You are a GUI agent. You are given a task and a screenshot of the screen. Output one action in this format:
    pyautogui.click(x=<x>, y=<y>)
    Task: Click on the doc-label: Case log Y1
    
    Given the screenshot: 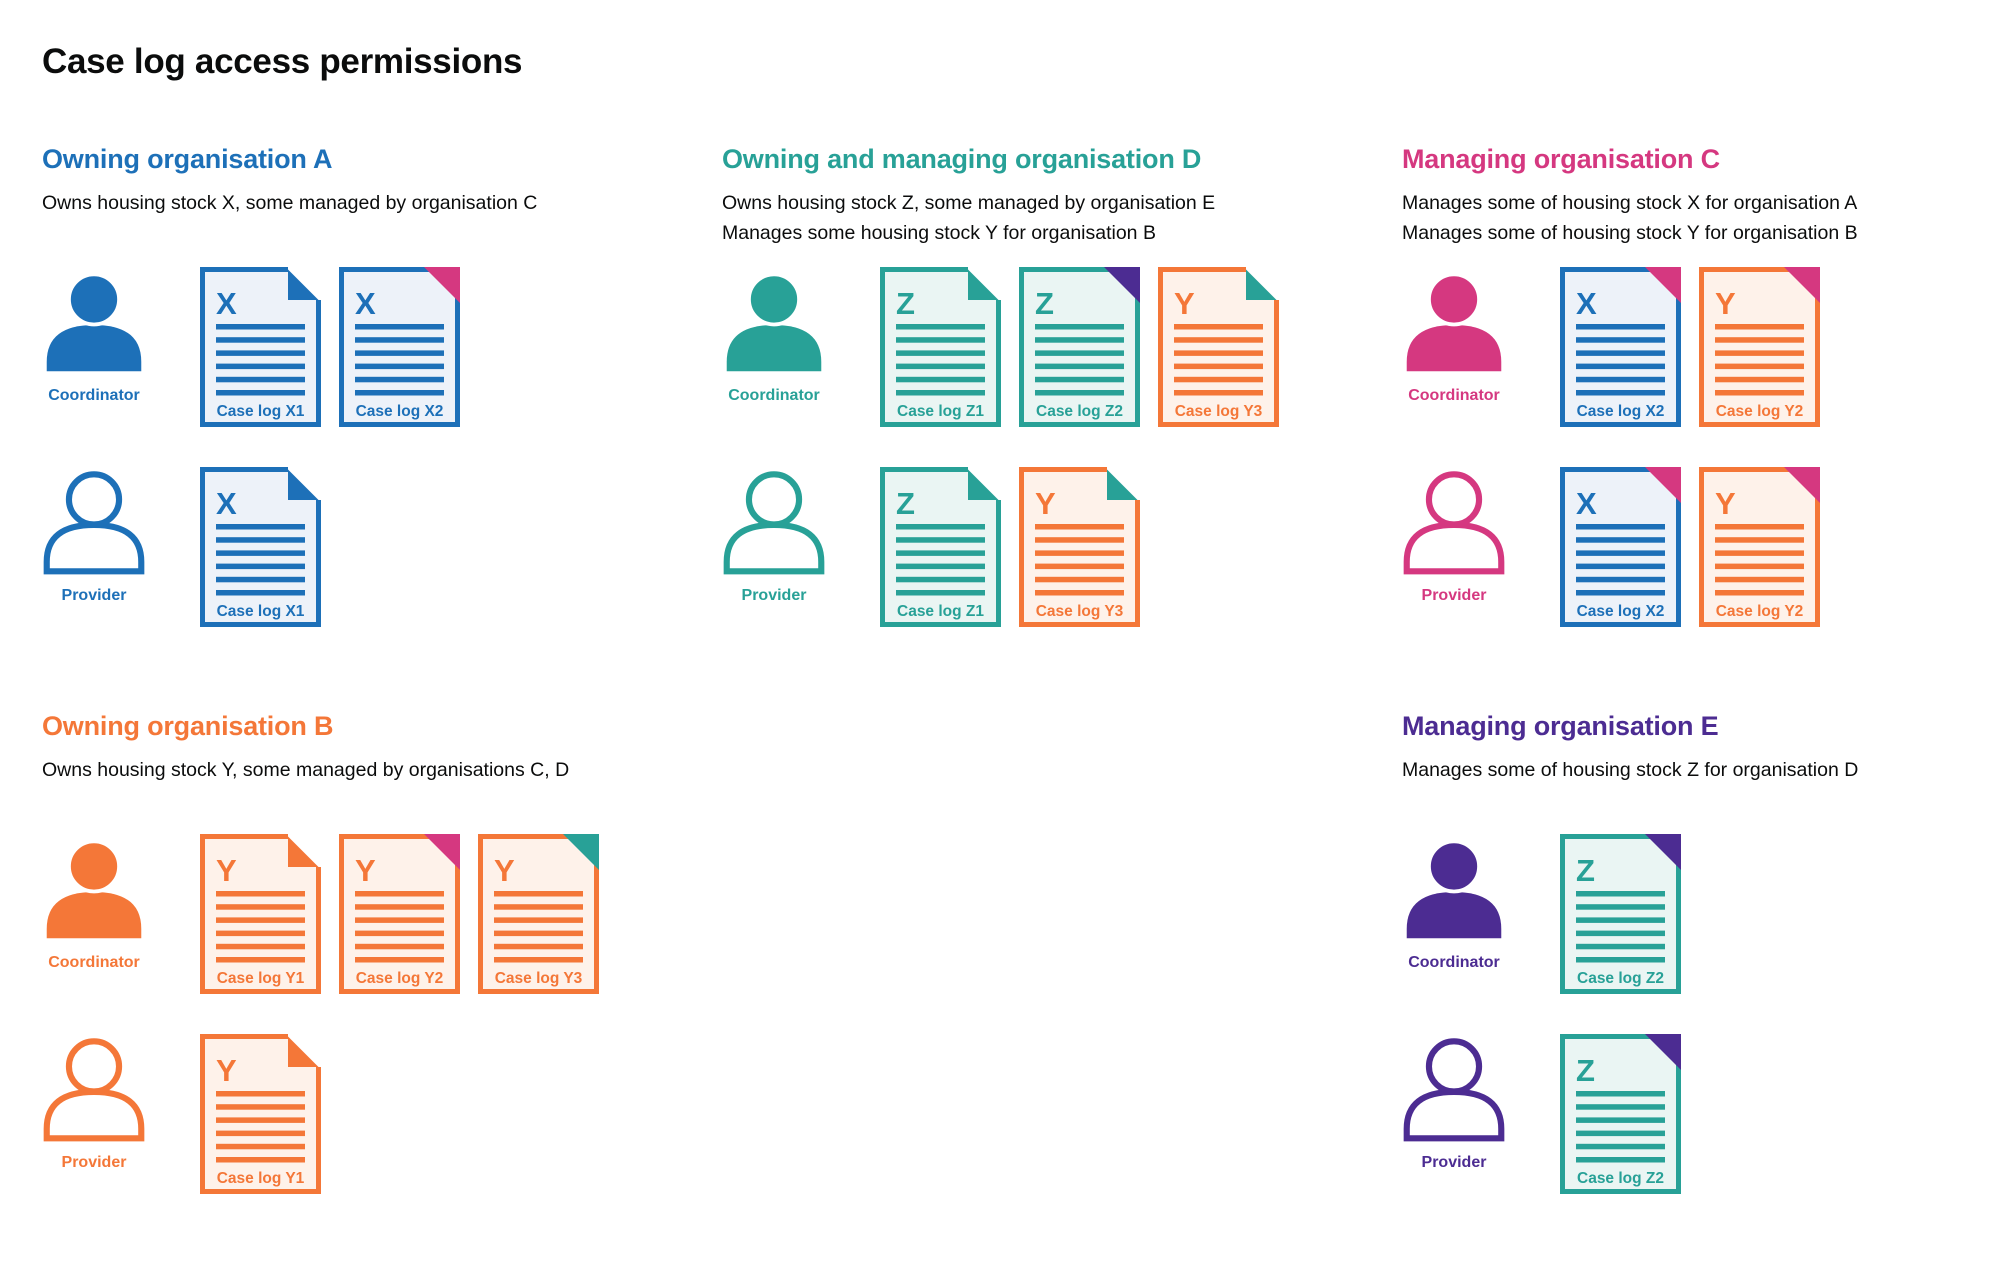 What is the action you would take?
    pyautogui.click(x=261, y=1178)
    